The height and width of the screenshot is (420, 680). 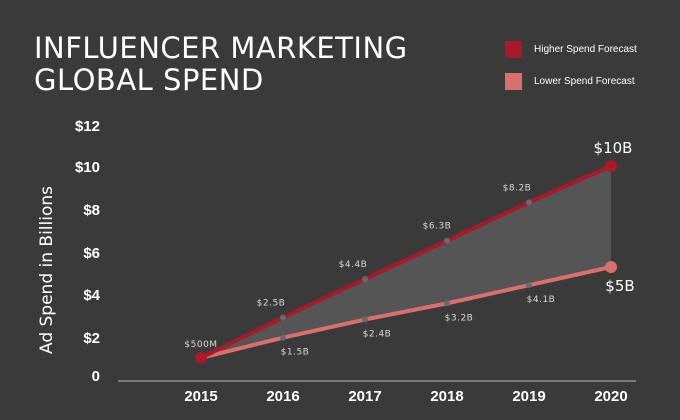 What do you see at coordinates (282, 396) in the screenshot?
I see `x-tick-label: 2016` at bounding box center [282, 396].